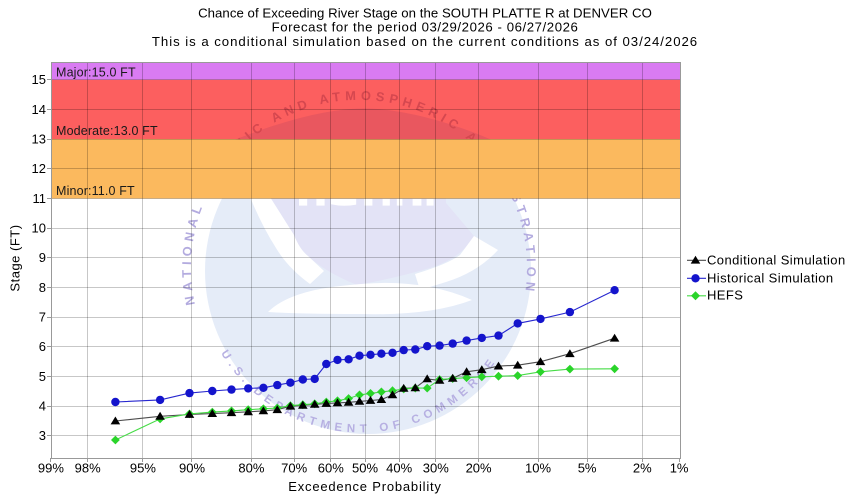  Describe the element at coordinates (42, 317) in the screenshot. I see `svg-text: 7` at that location.